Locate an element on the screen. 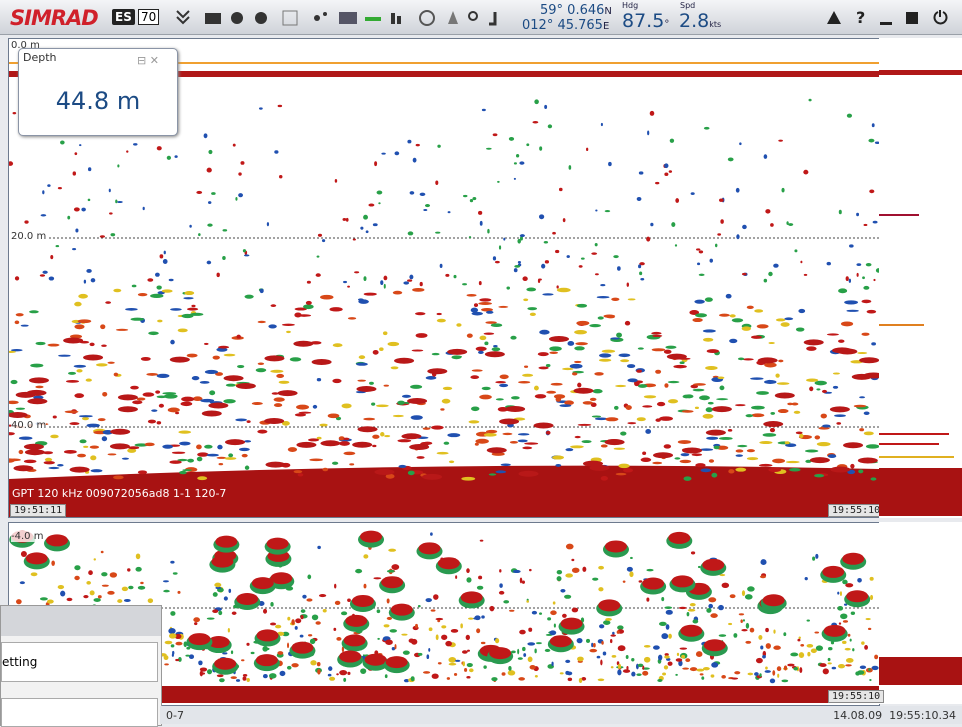  menu-item is located at coordinates (79, 712).